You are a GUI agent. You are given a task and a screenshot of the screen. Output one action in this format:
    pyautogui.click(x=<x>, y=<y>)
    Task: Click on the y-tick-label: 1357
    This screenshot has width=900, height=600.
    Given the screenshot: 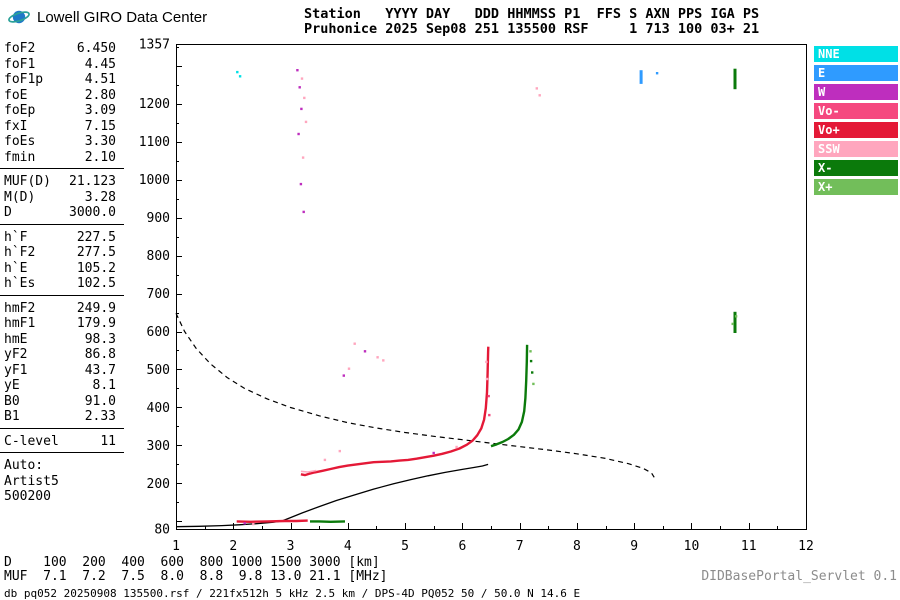 What is the action you would take?
    pyautogui.click(x=154, y=45)
    